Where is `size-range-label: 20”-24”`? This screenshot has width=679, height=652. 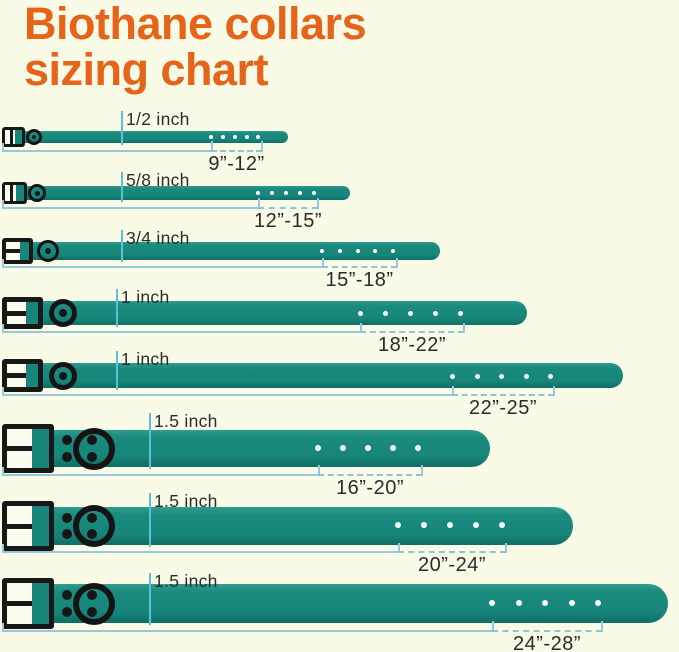 size-range-label: 20”-24” is located at coordinates (452, 565).